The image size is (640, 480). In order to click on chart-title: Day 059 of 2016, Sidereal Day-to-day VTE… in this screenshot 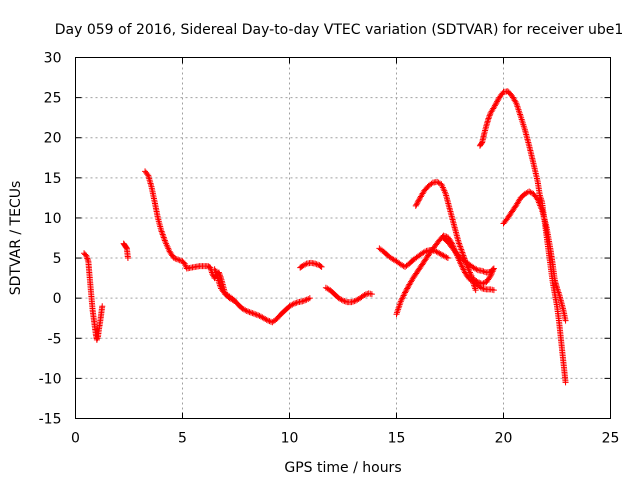, I will do `click(339, 30)`.